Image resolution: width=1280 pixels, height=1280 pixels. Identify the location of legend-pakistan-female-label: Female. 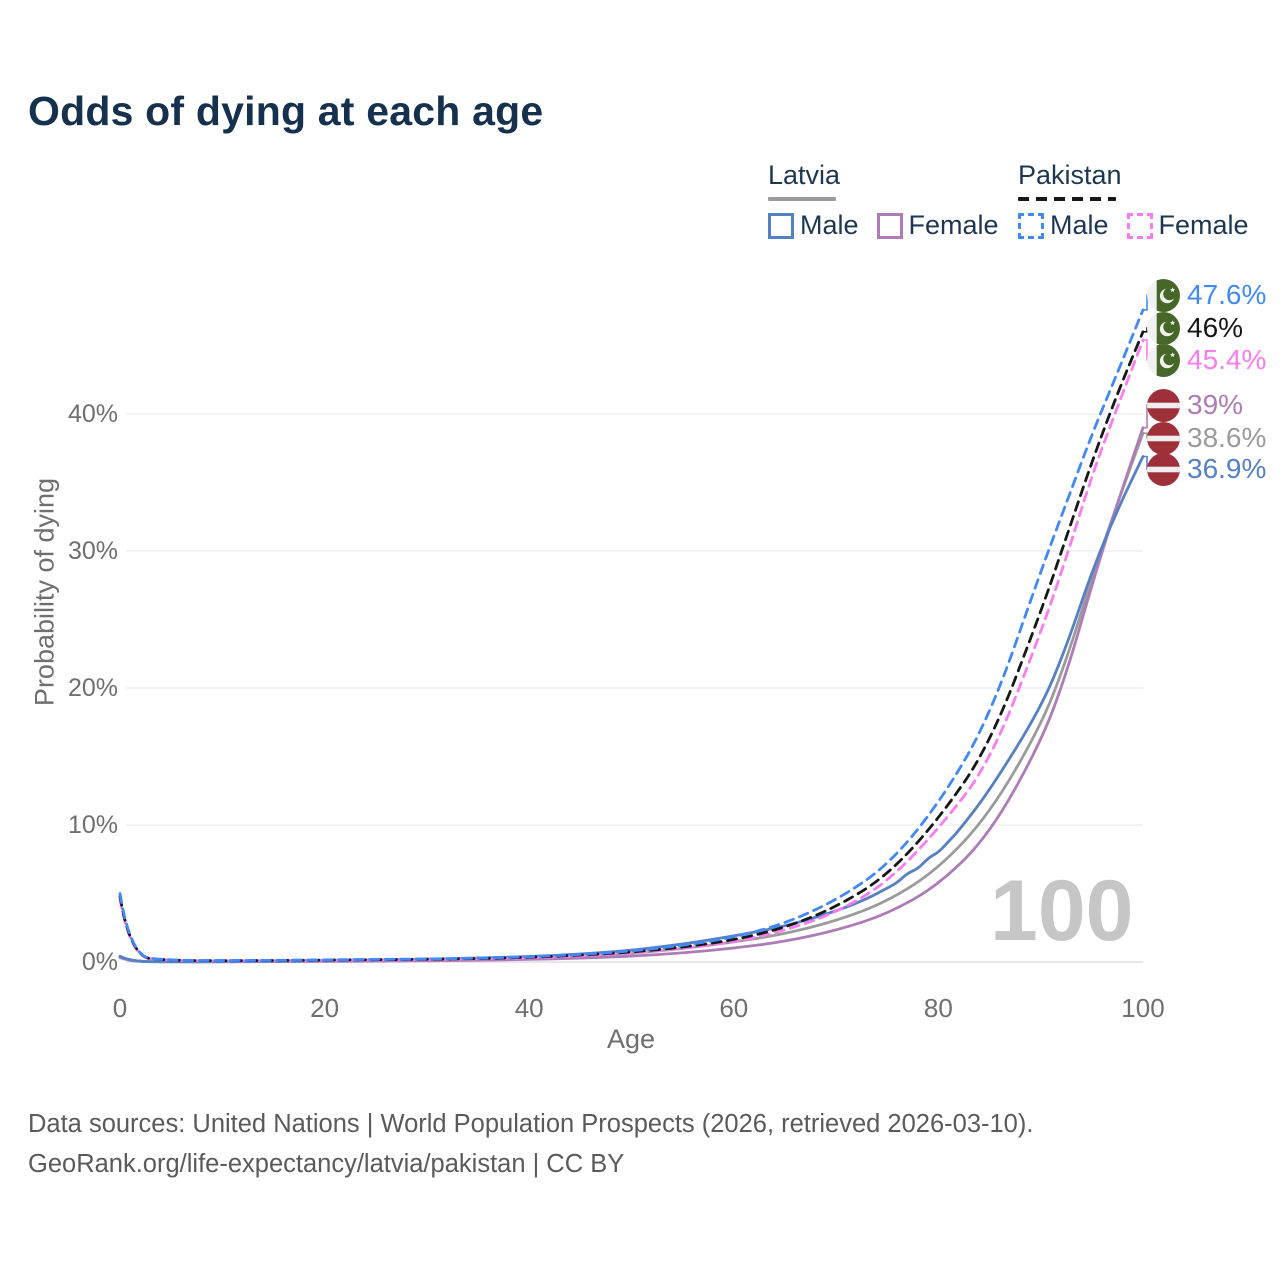
(1203, 225).